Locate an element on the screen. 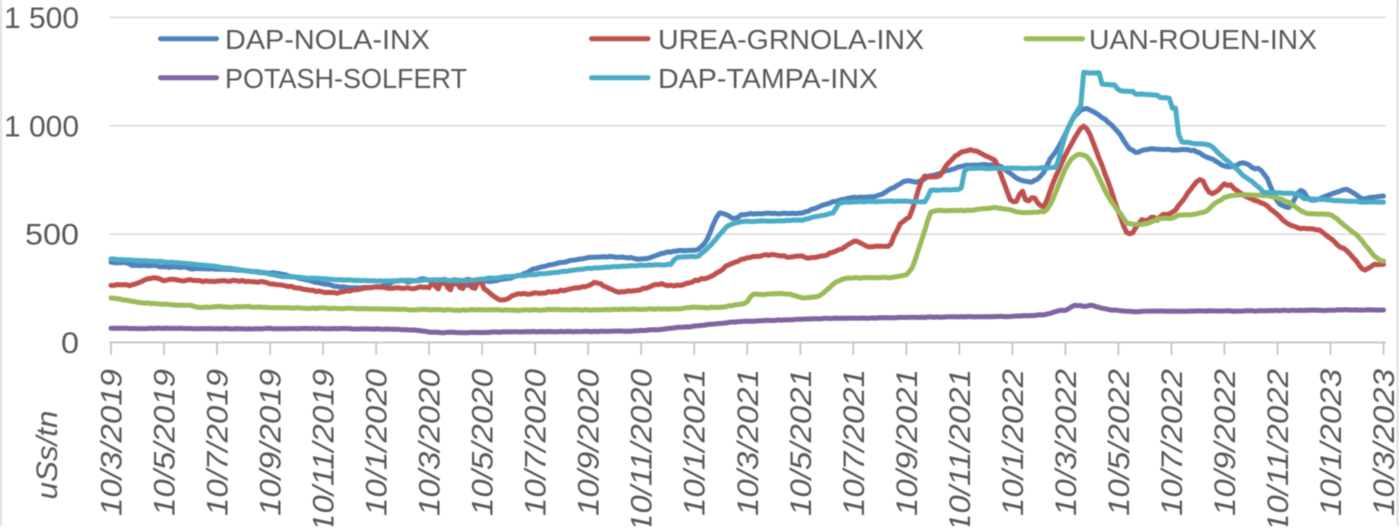  svg-text: 10/3/2022 is located at coordinates (1066, 442).